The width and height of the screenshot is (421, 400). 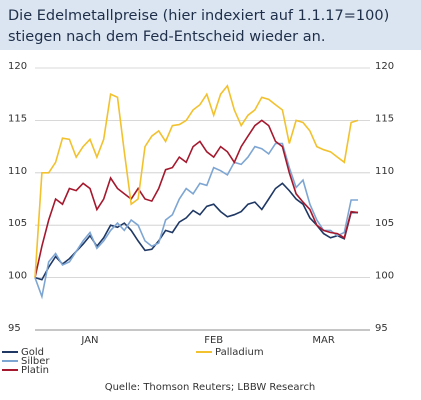 I want to click on y2-tick-label: 105, so click(x=384, y=223).